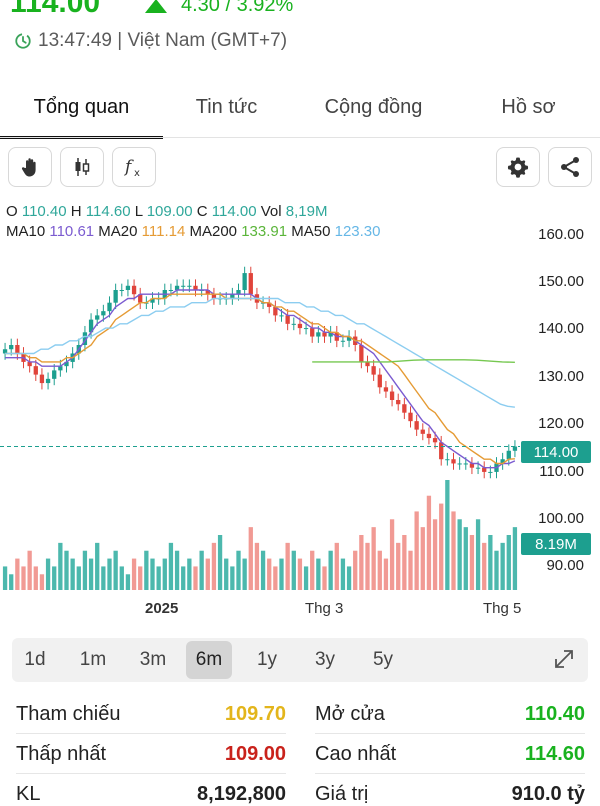 This screenshot has height=806, width=600. What do you see at coordinates (518, 167) in the screenshot?
I see `chart-settings-button` at bounding box center [518, 167].